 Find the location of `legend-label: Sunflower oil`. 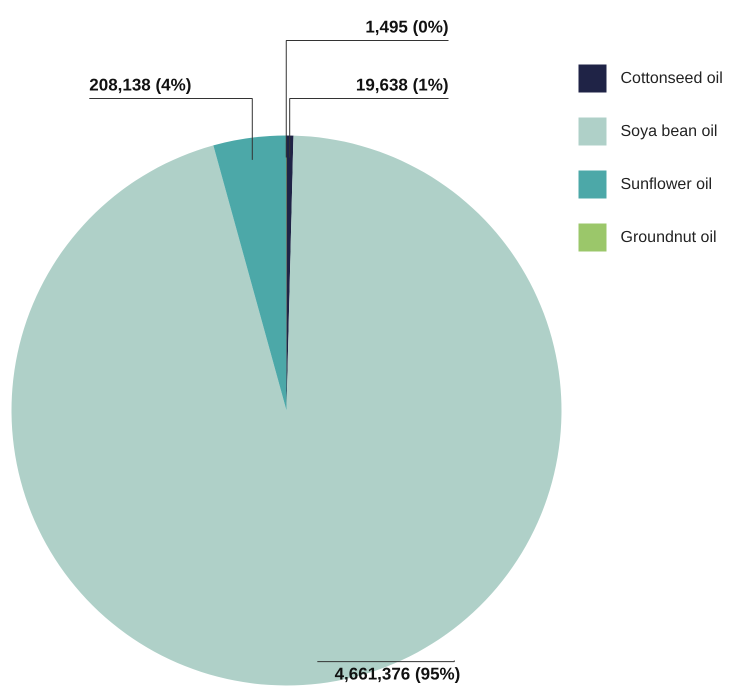

legend-label: Sunflower oil is located at coordinates (666, 184).